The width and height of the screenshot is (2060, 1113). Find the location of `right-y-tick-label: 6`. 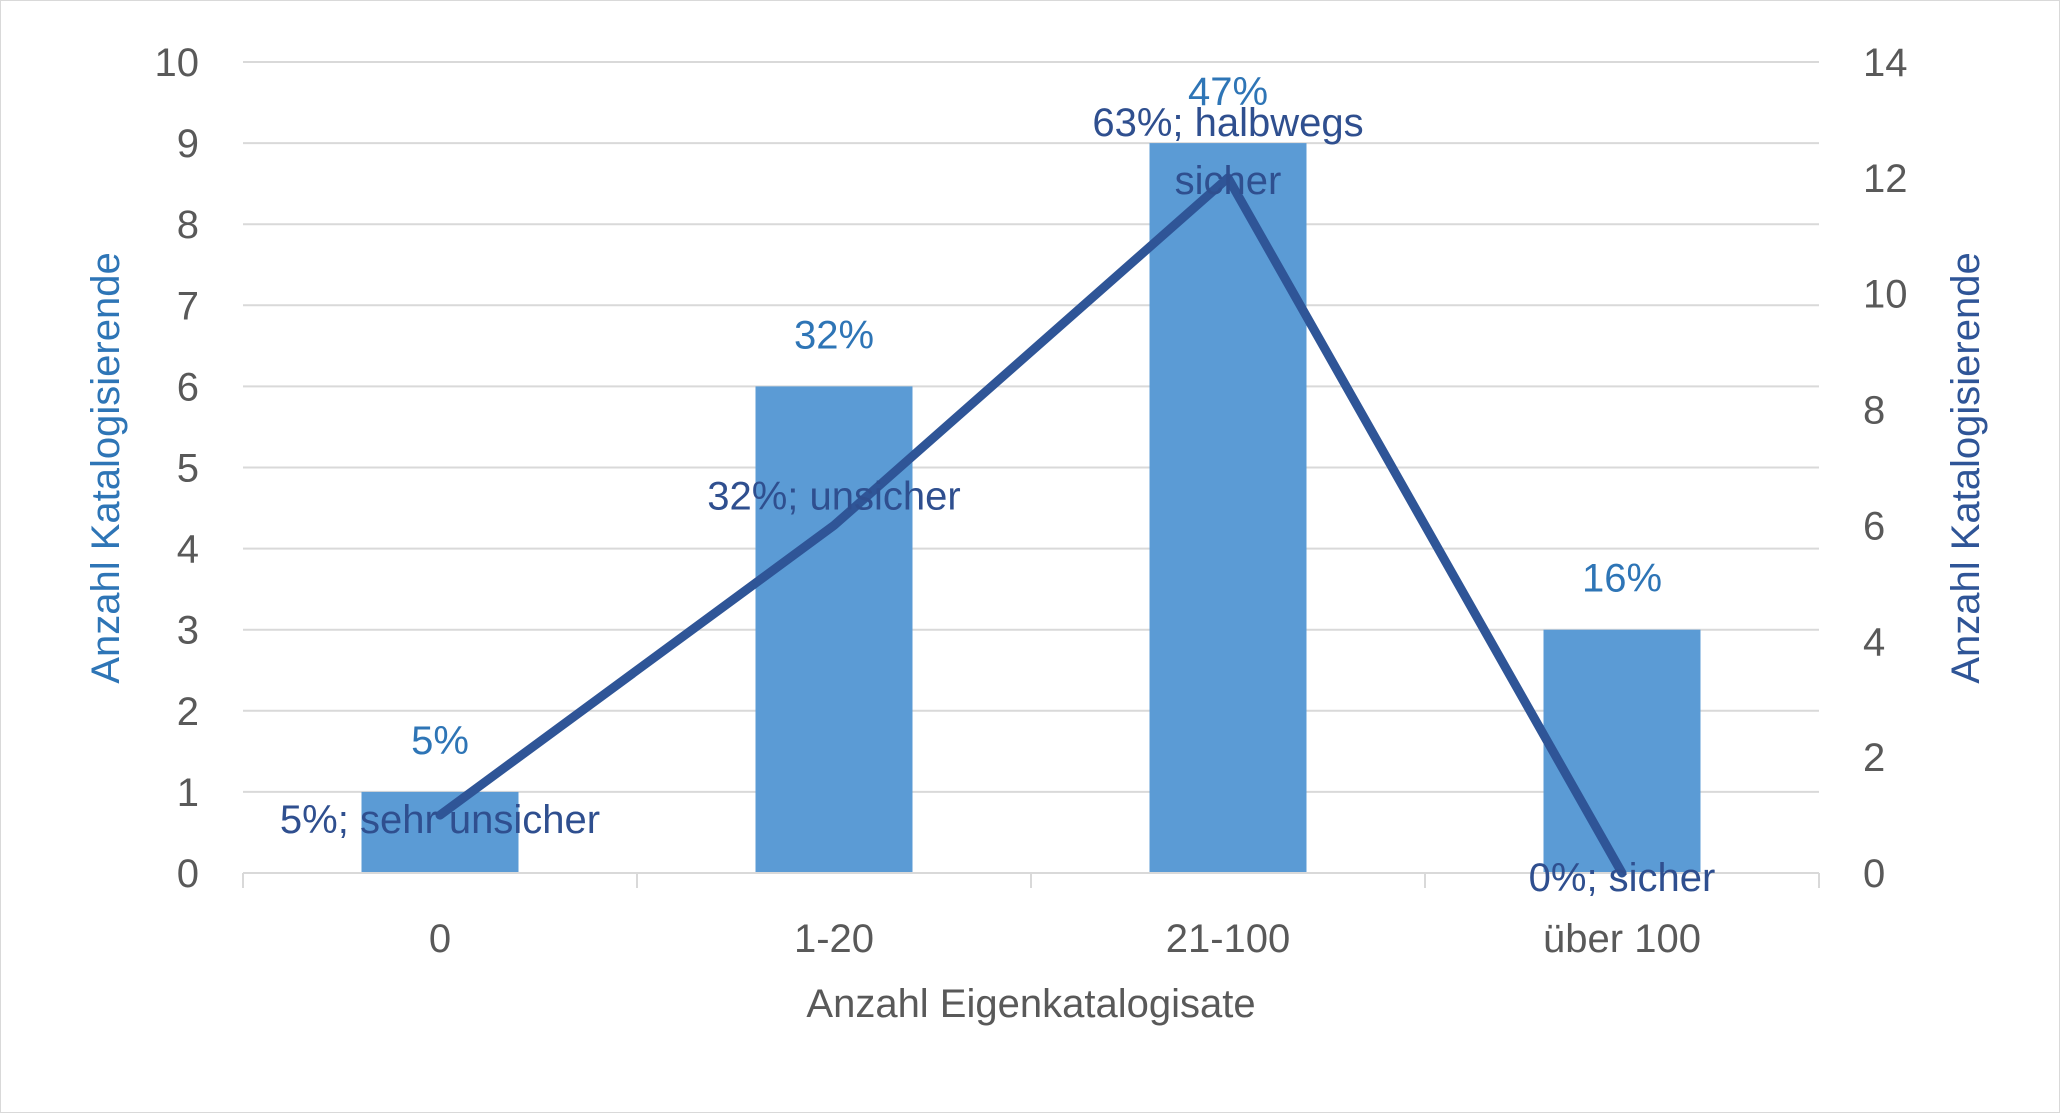

right-y-tick-label: 6 is located at coordinates (1874, 526).